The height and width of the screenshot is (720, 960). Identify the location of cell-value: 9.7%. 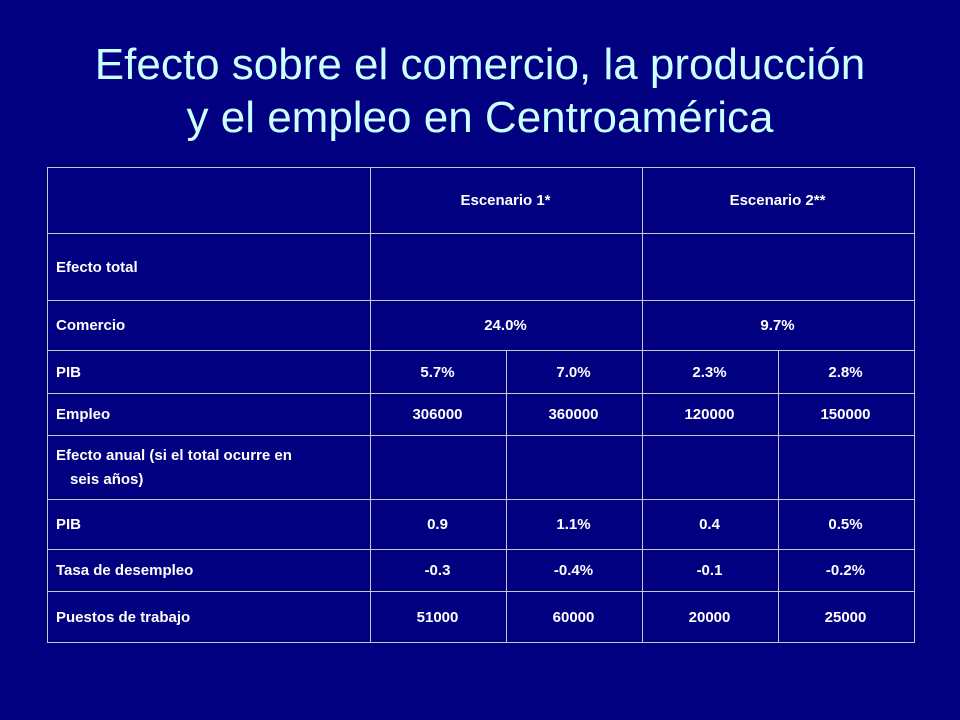
(778, 325).